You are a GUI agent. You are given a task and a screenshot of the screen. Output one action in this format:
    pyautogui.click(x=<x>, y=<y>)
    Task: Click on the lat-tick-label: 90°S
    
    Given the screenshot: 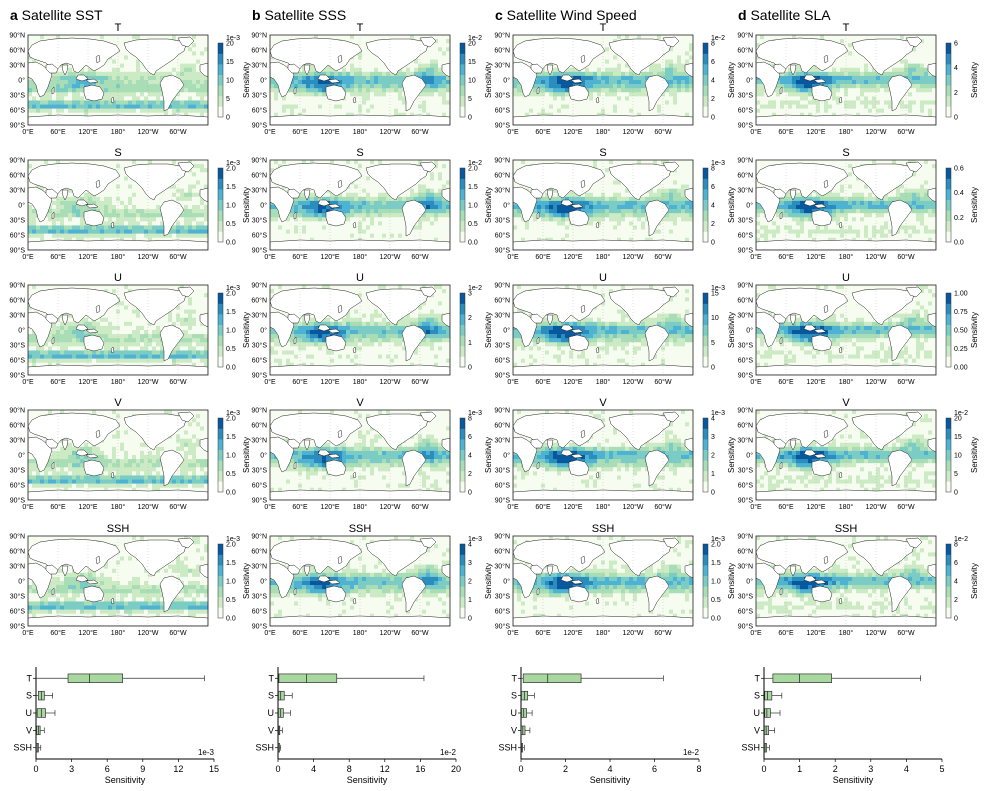 What is the action you would take?
    pyautogui.click(x=18, y=376)
    